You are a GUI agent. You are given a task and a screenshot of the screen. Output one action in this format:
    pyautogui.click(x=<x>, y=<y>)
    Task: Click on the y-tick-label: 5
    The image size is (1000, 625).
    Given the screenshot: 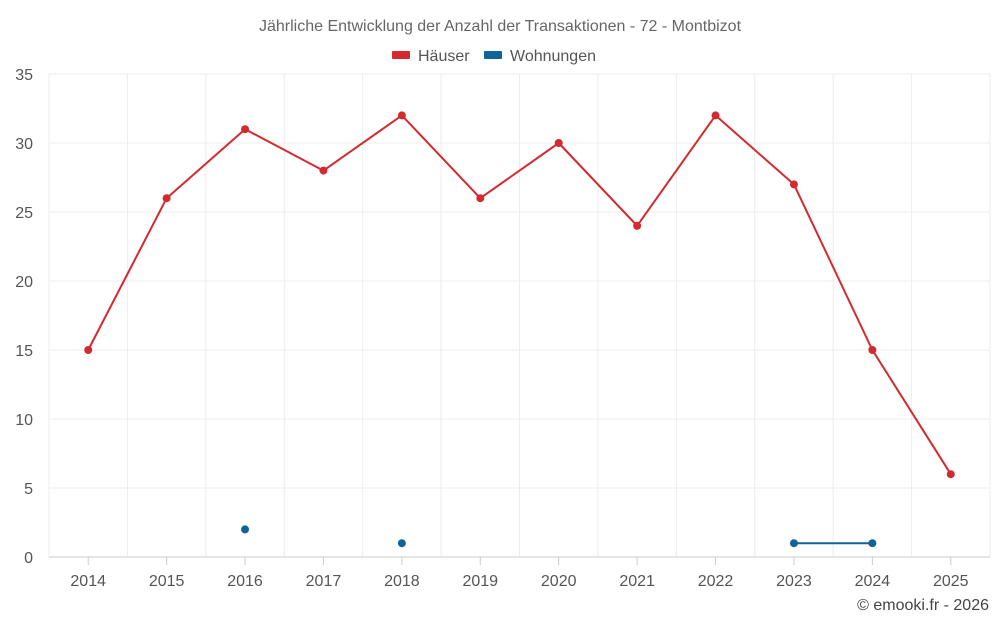 What is the action you would take?
    pyautogui.click(x=28, y=489)
    